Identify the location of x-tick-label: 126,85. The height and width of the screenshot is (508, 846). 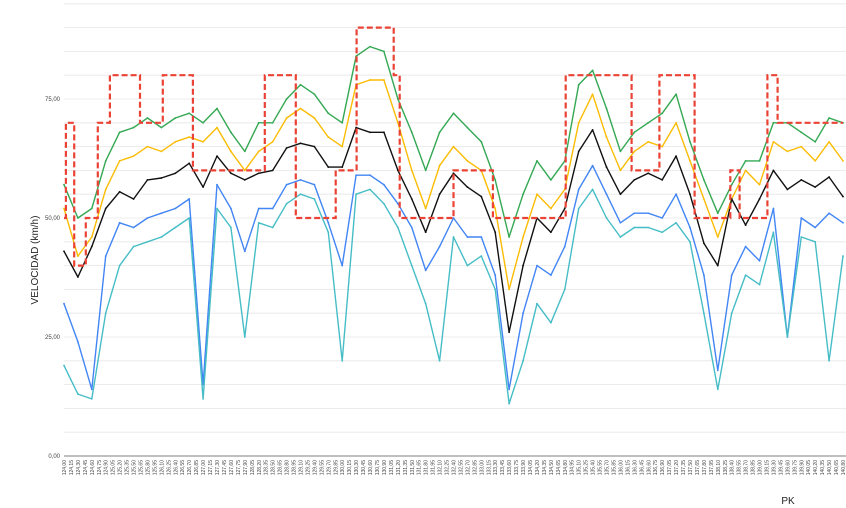
(197, 468).